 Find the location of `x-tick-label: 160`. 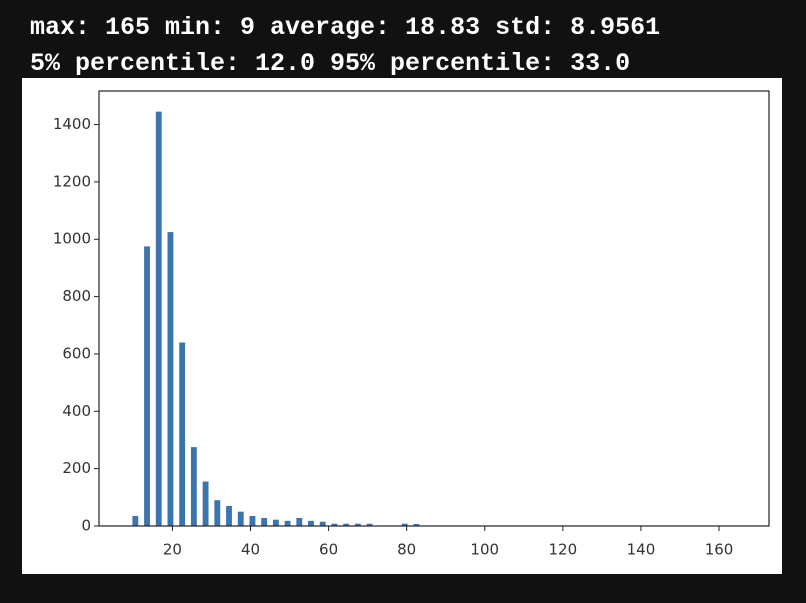

x-tick-label: 160 is located at coordinates (719, 550).